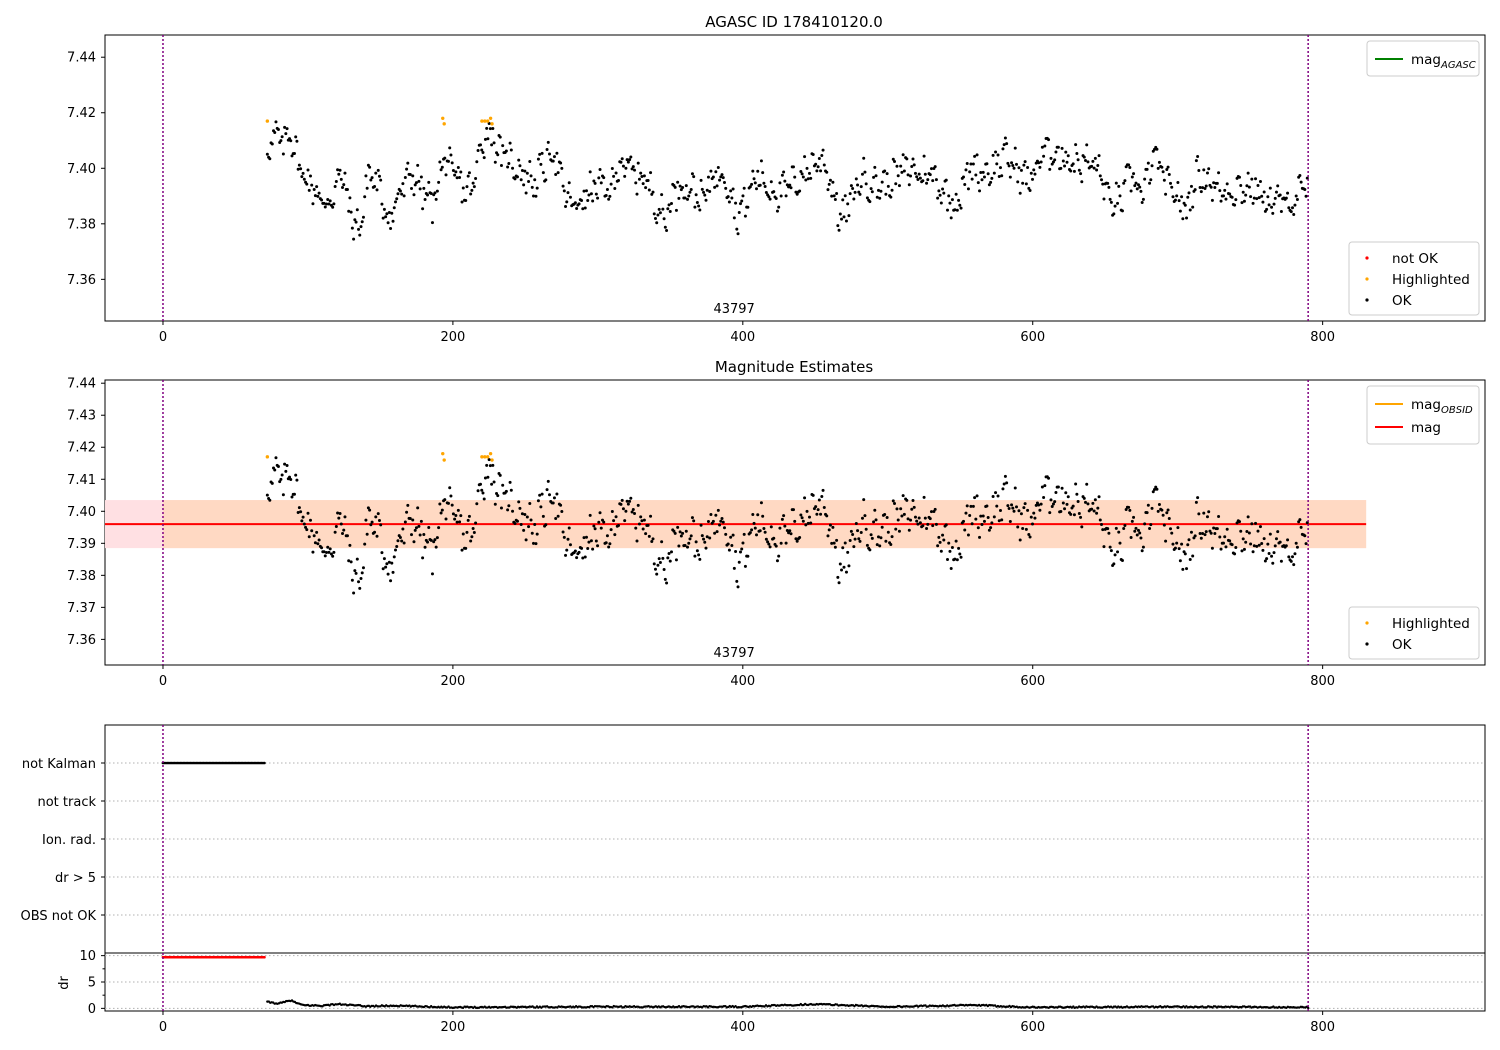  I want to click on y-tick-label: 7.42, so click(81, 113).